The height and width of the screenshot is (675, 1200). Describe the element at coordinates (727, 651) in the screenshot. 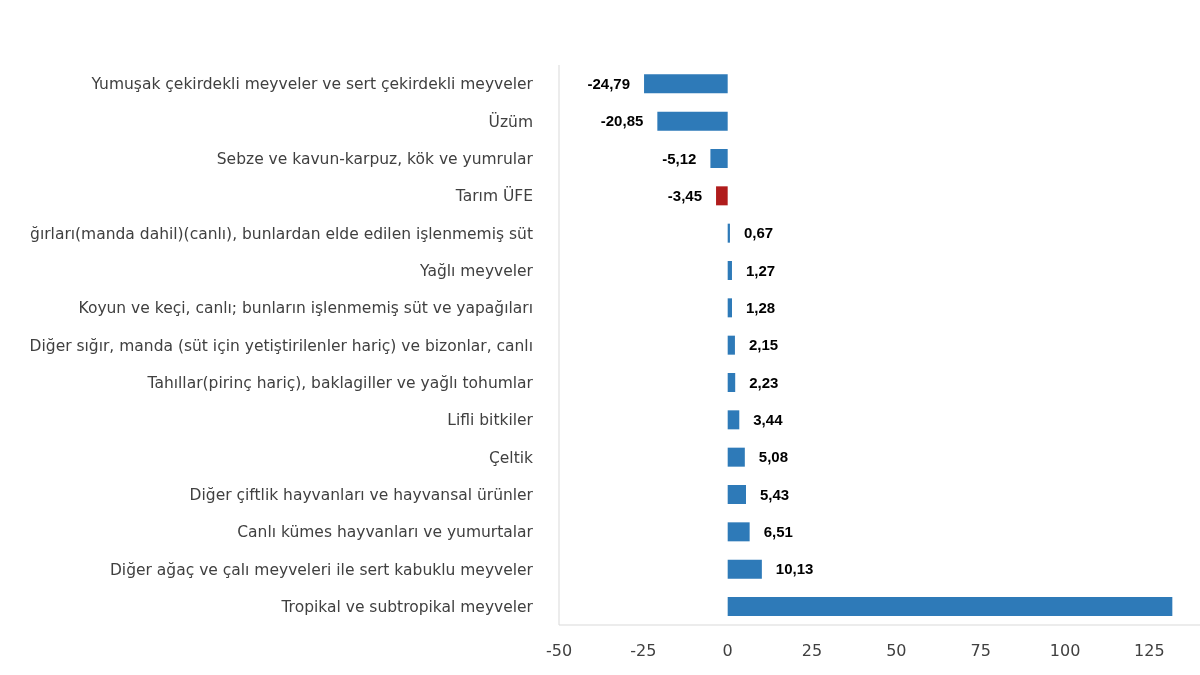

I see `x-tick-label: 0` at that location.